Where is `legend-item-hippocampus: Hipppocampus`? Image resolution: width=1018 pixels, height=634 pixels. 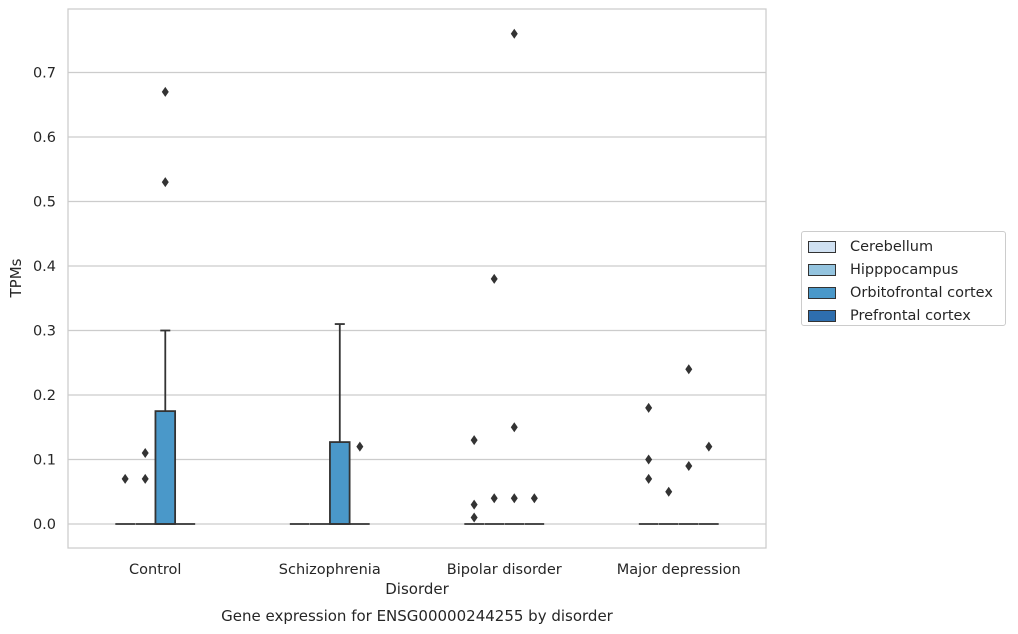
legend-item-hippocampus: Hipppocampus is located at coordinates (906, 270).